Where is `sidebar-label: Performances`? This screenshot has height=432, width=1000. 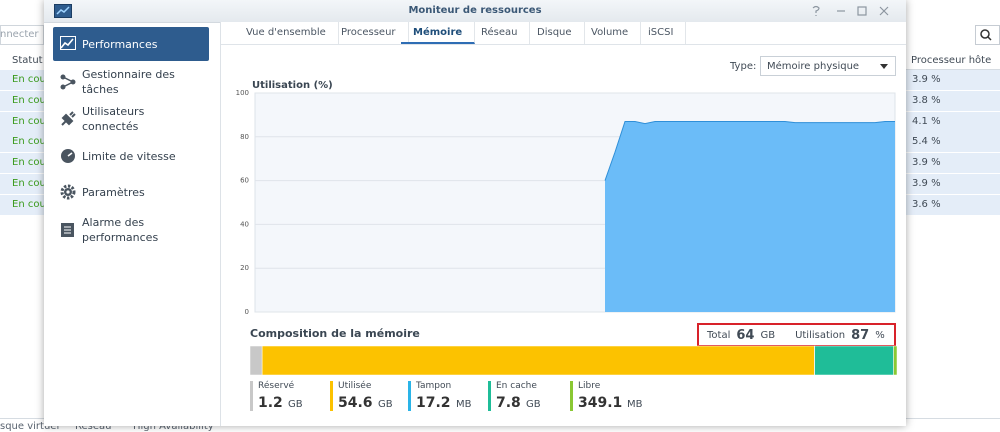 sidebar-label: Performances is located at coordinates (120, 44).